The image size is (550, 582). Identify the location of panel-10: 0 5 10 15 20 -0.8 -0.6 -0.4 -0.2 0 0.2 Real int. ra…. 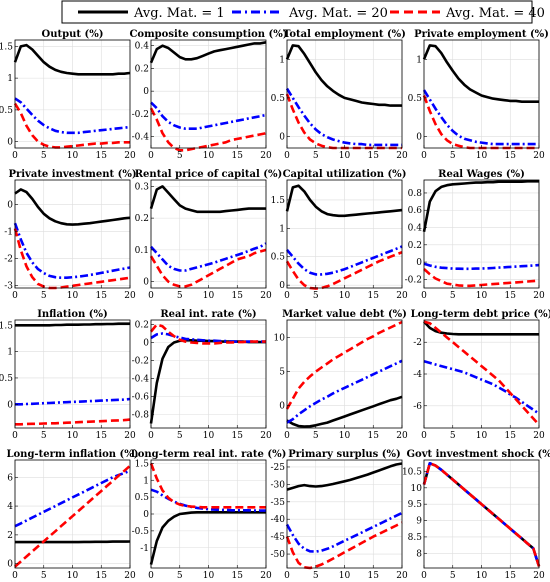
(202, 375).